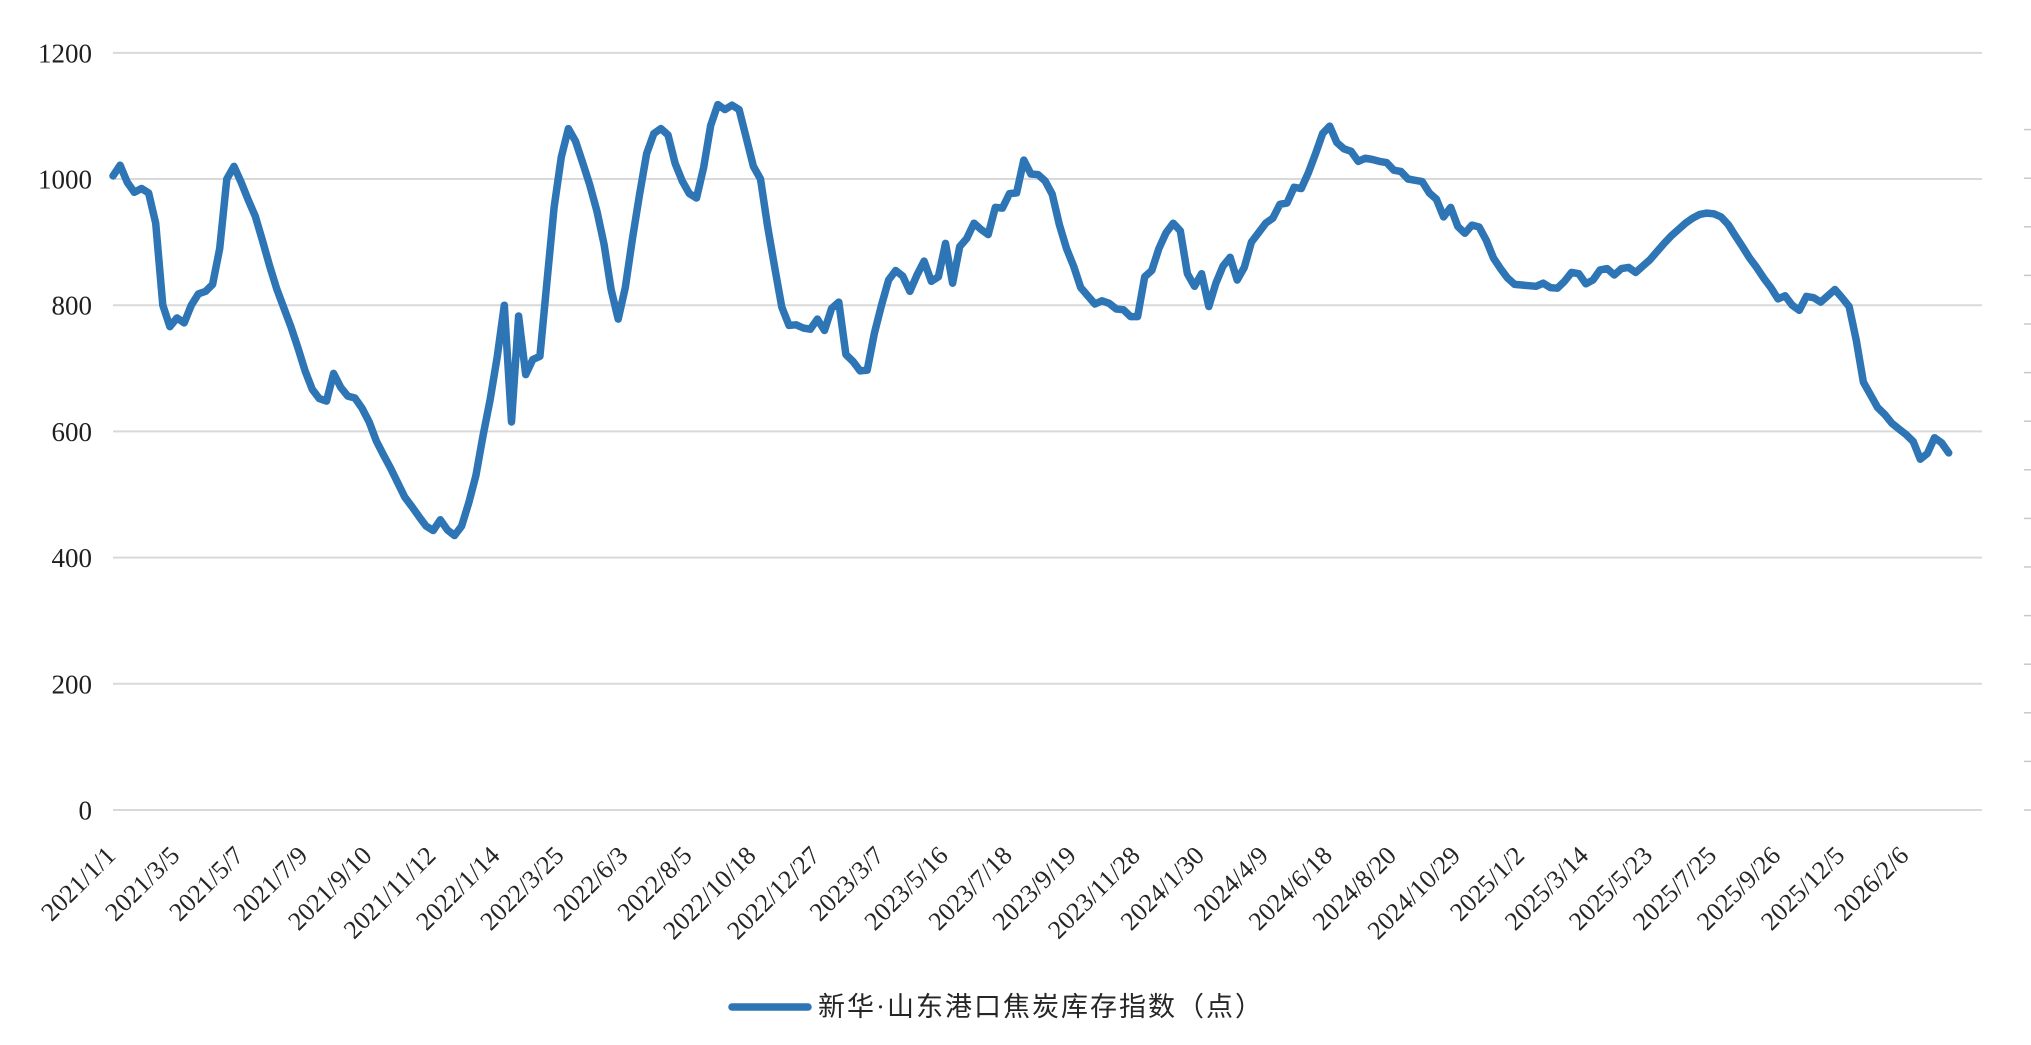 The image size is (2031, 1045). I want to click on right-edge-ticks, so click(2027, 469).